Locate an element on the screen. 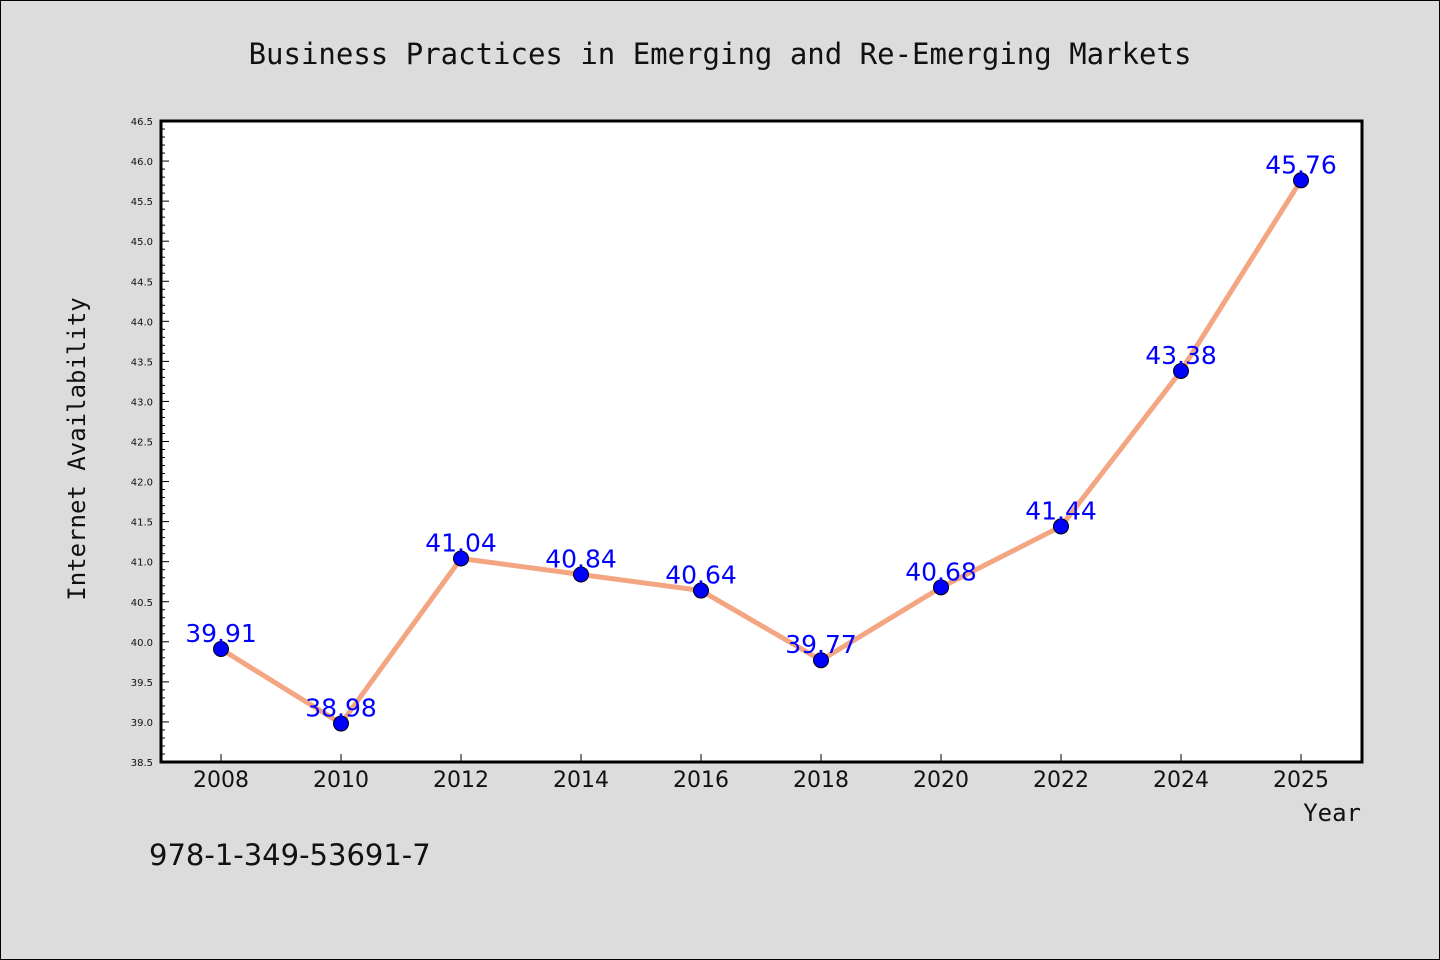 The image size is (1440, 960). data-label: 40.68 is located at coordinates (941, 571).